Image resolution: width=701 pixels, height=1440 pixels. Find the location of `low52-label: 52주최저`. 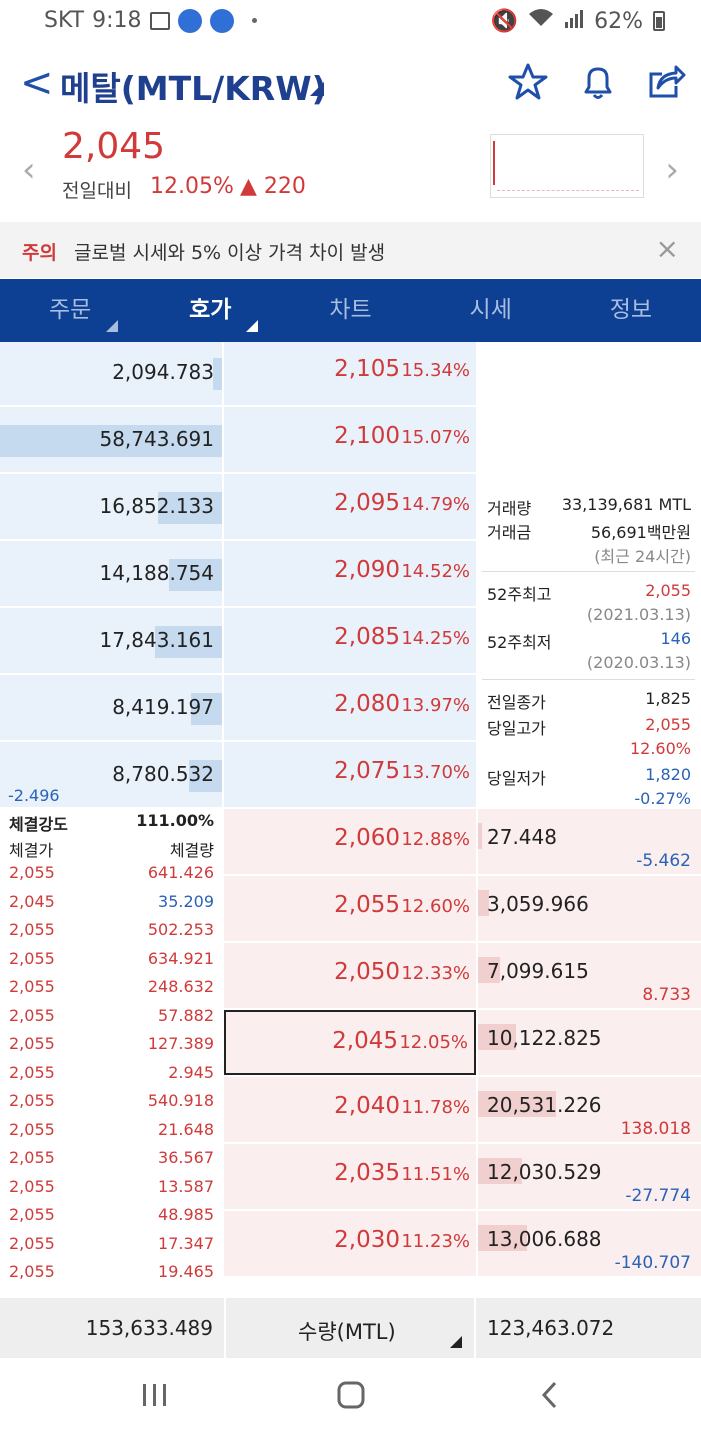

low52-label: 52주최저 is located at coordinates (519, 642).